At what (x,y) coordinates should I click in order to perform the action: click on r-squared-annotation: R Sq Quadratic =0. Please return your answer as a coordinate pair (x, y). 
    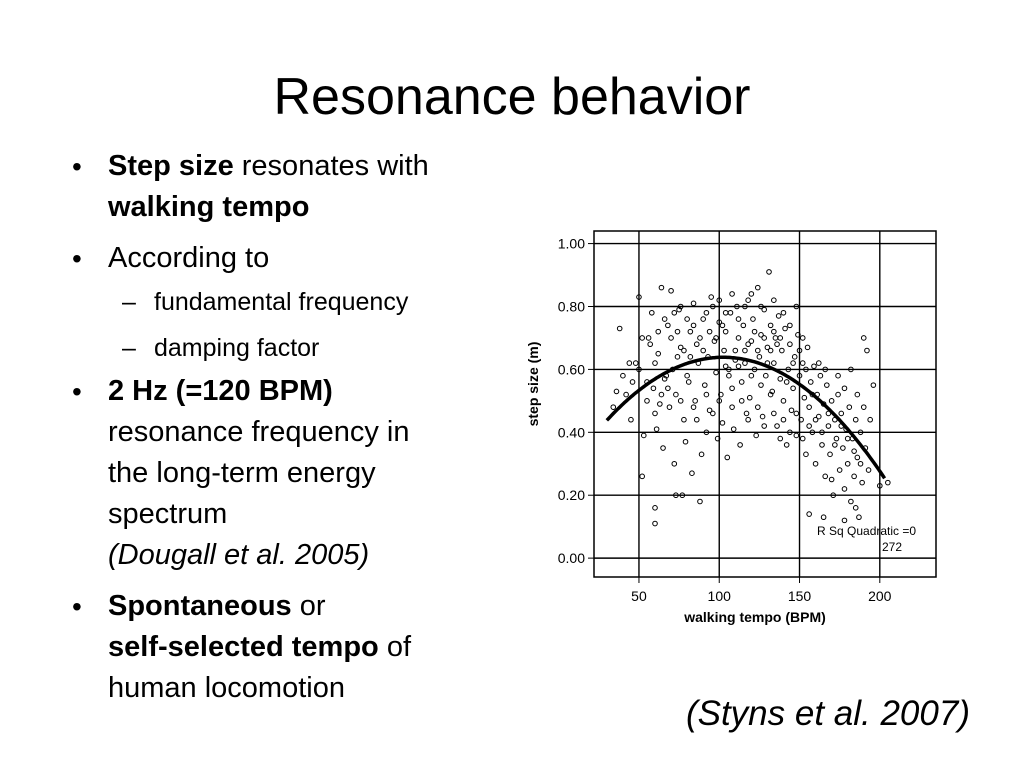
    Looking at the image, I should click on (866, 531).